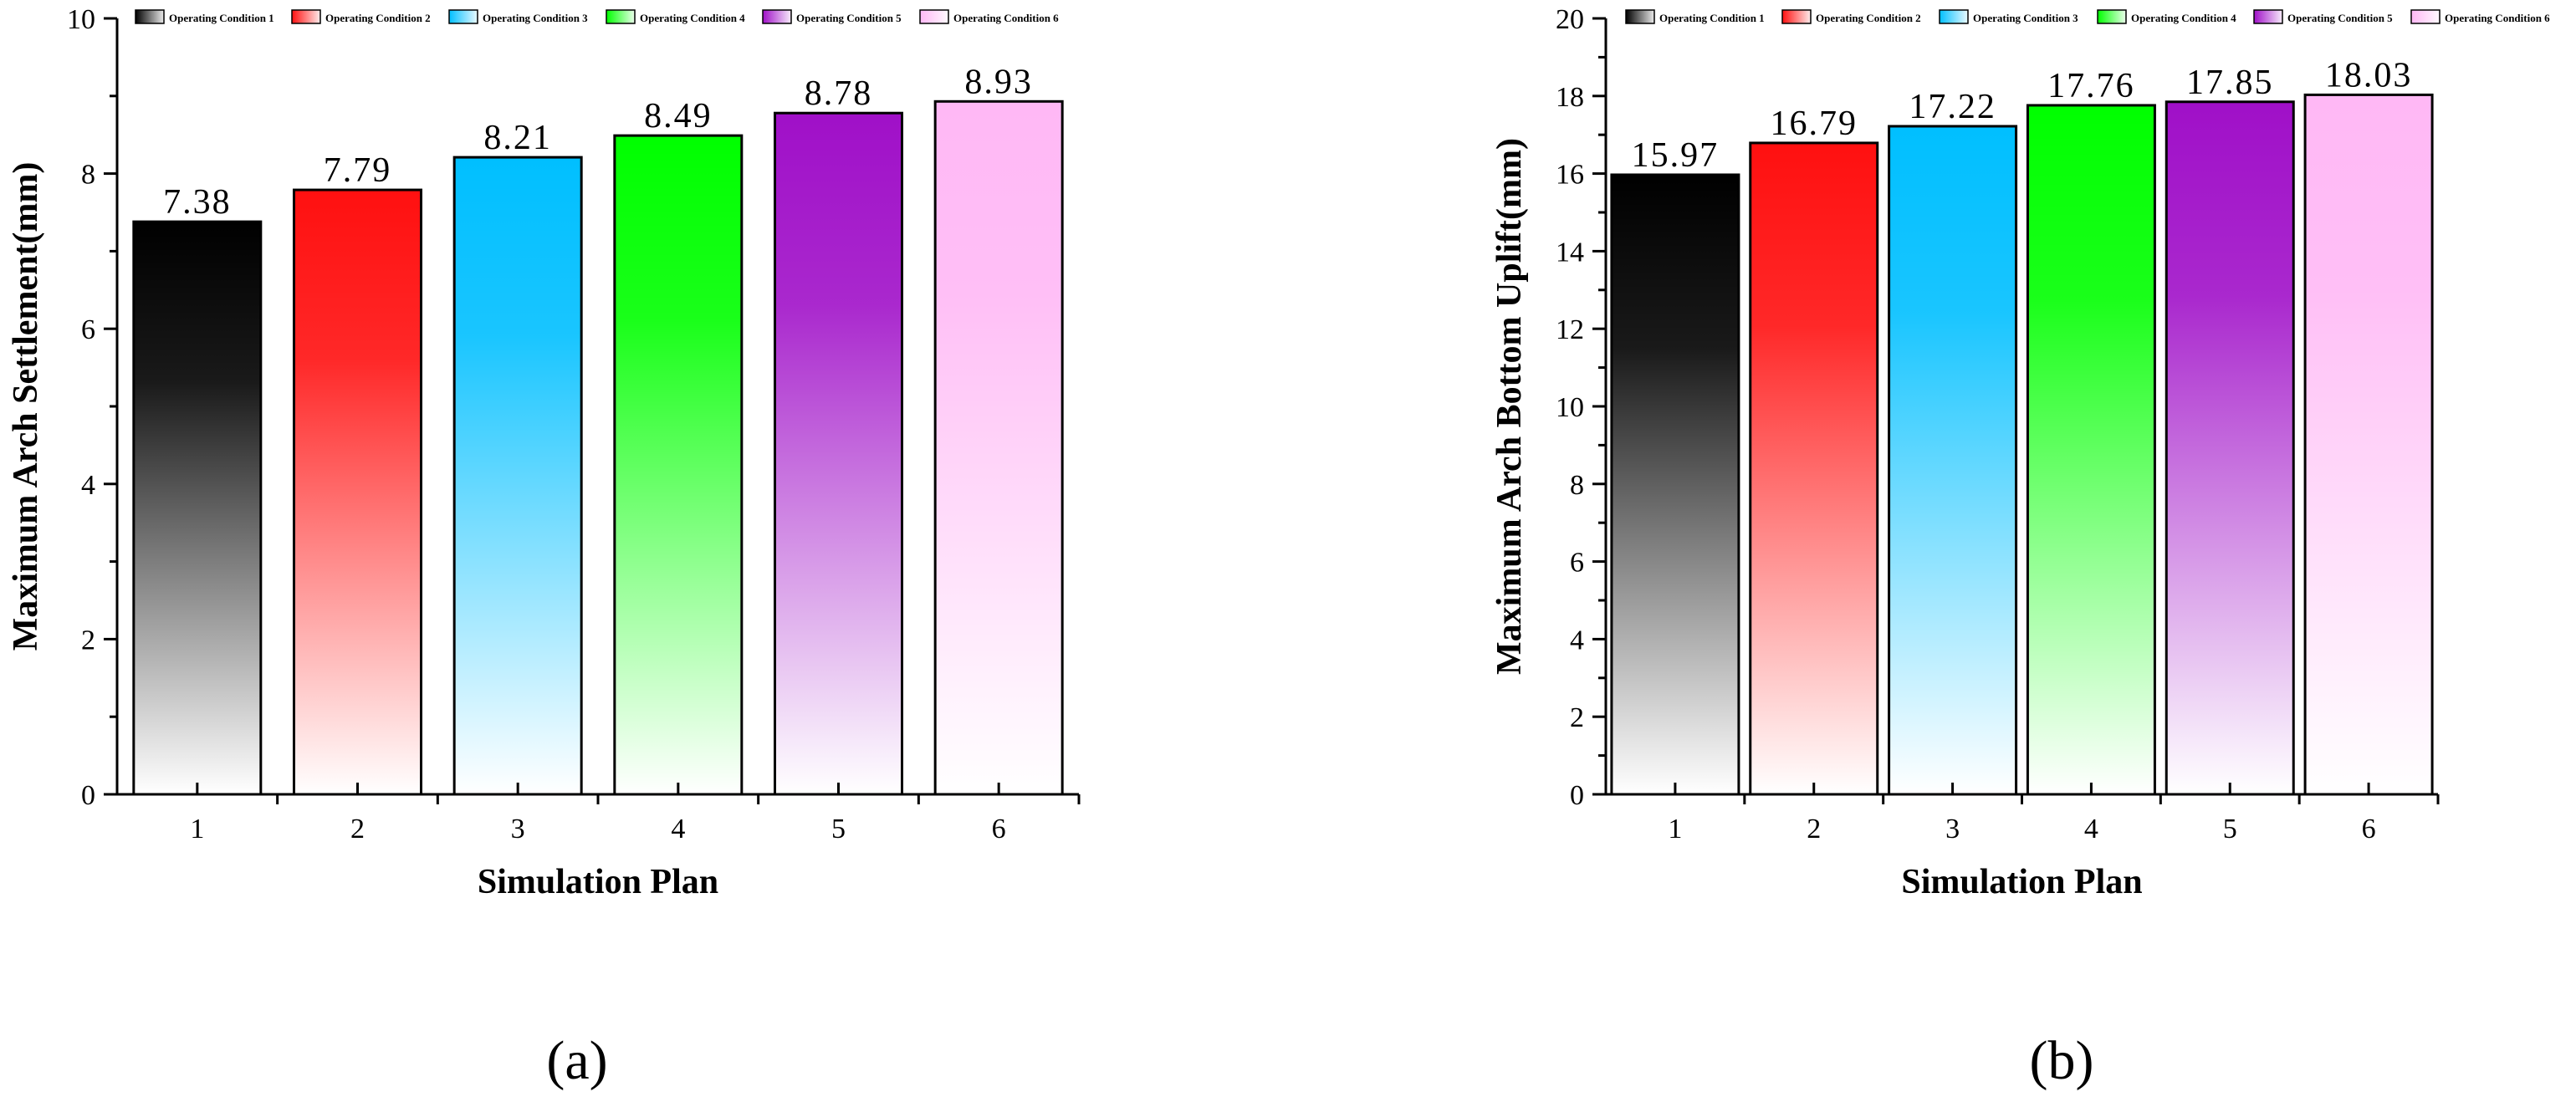  Describe the element at coordinates (1509, 406) in the screenshot. I see `y-axis-title: Maximum Arch Bottom Uplift(mm)` at that location.